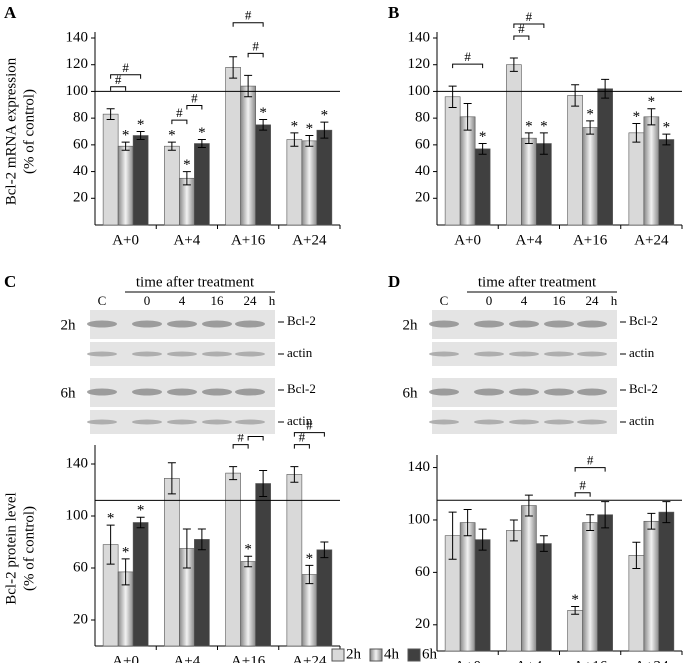  Describe the element at coordinates (77, 37) in the screenshot. I see `y-tick-label: 140` at that location.